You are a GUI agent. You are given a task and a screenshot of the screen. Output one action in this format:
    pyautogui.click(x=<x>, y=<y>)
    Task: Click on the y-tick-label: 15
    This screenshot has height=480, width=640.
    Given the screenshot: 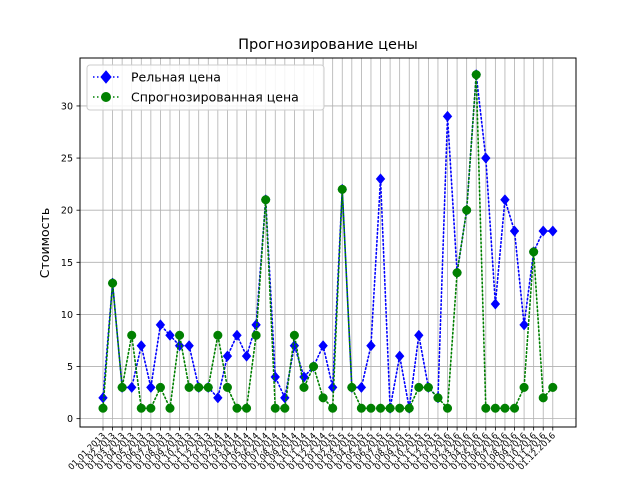 What is the action you would take?
    pyautogui.click(x=67, y=263)
    